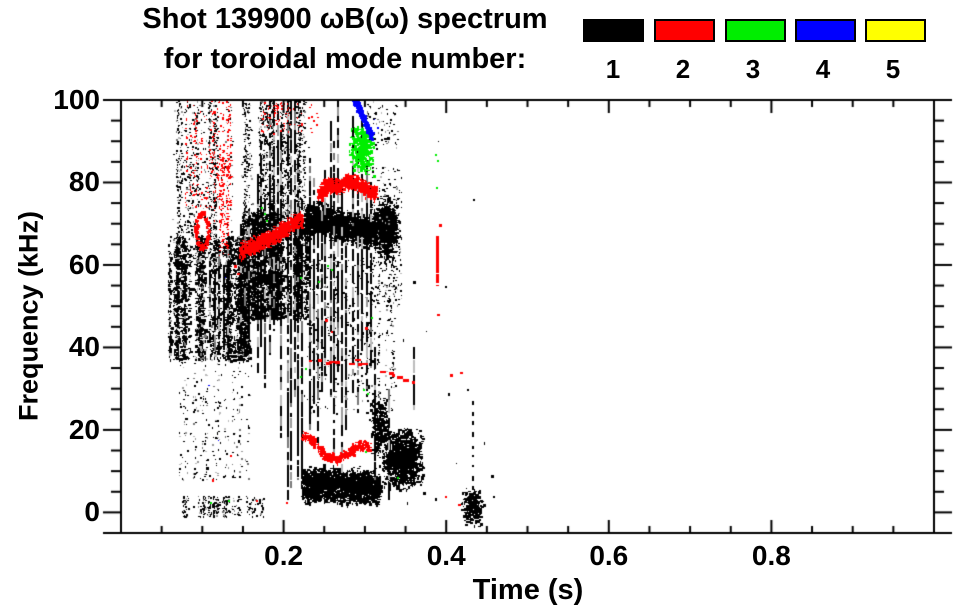 This screenshot has height=615, width=963. What do you see at coordinates (753, 69) in the screenshot?
I see `legend-label-mode3: 3` at bounding box center [753, 69].